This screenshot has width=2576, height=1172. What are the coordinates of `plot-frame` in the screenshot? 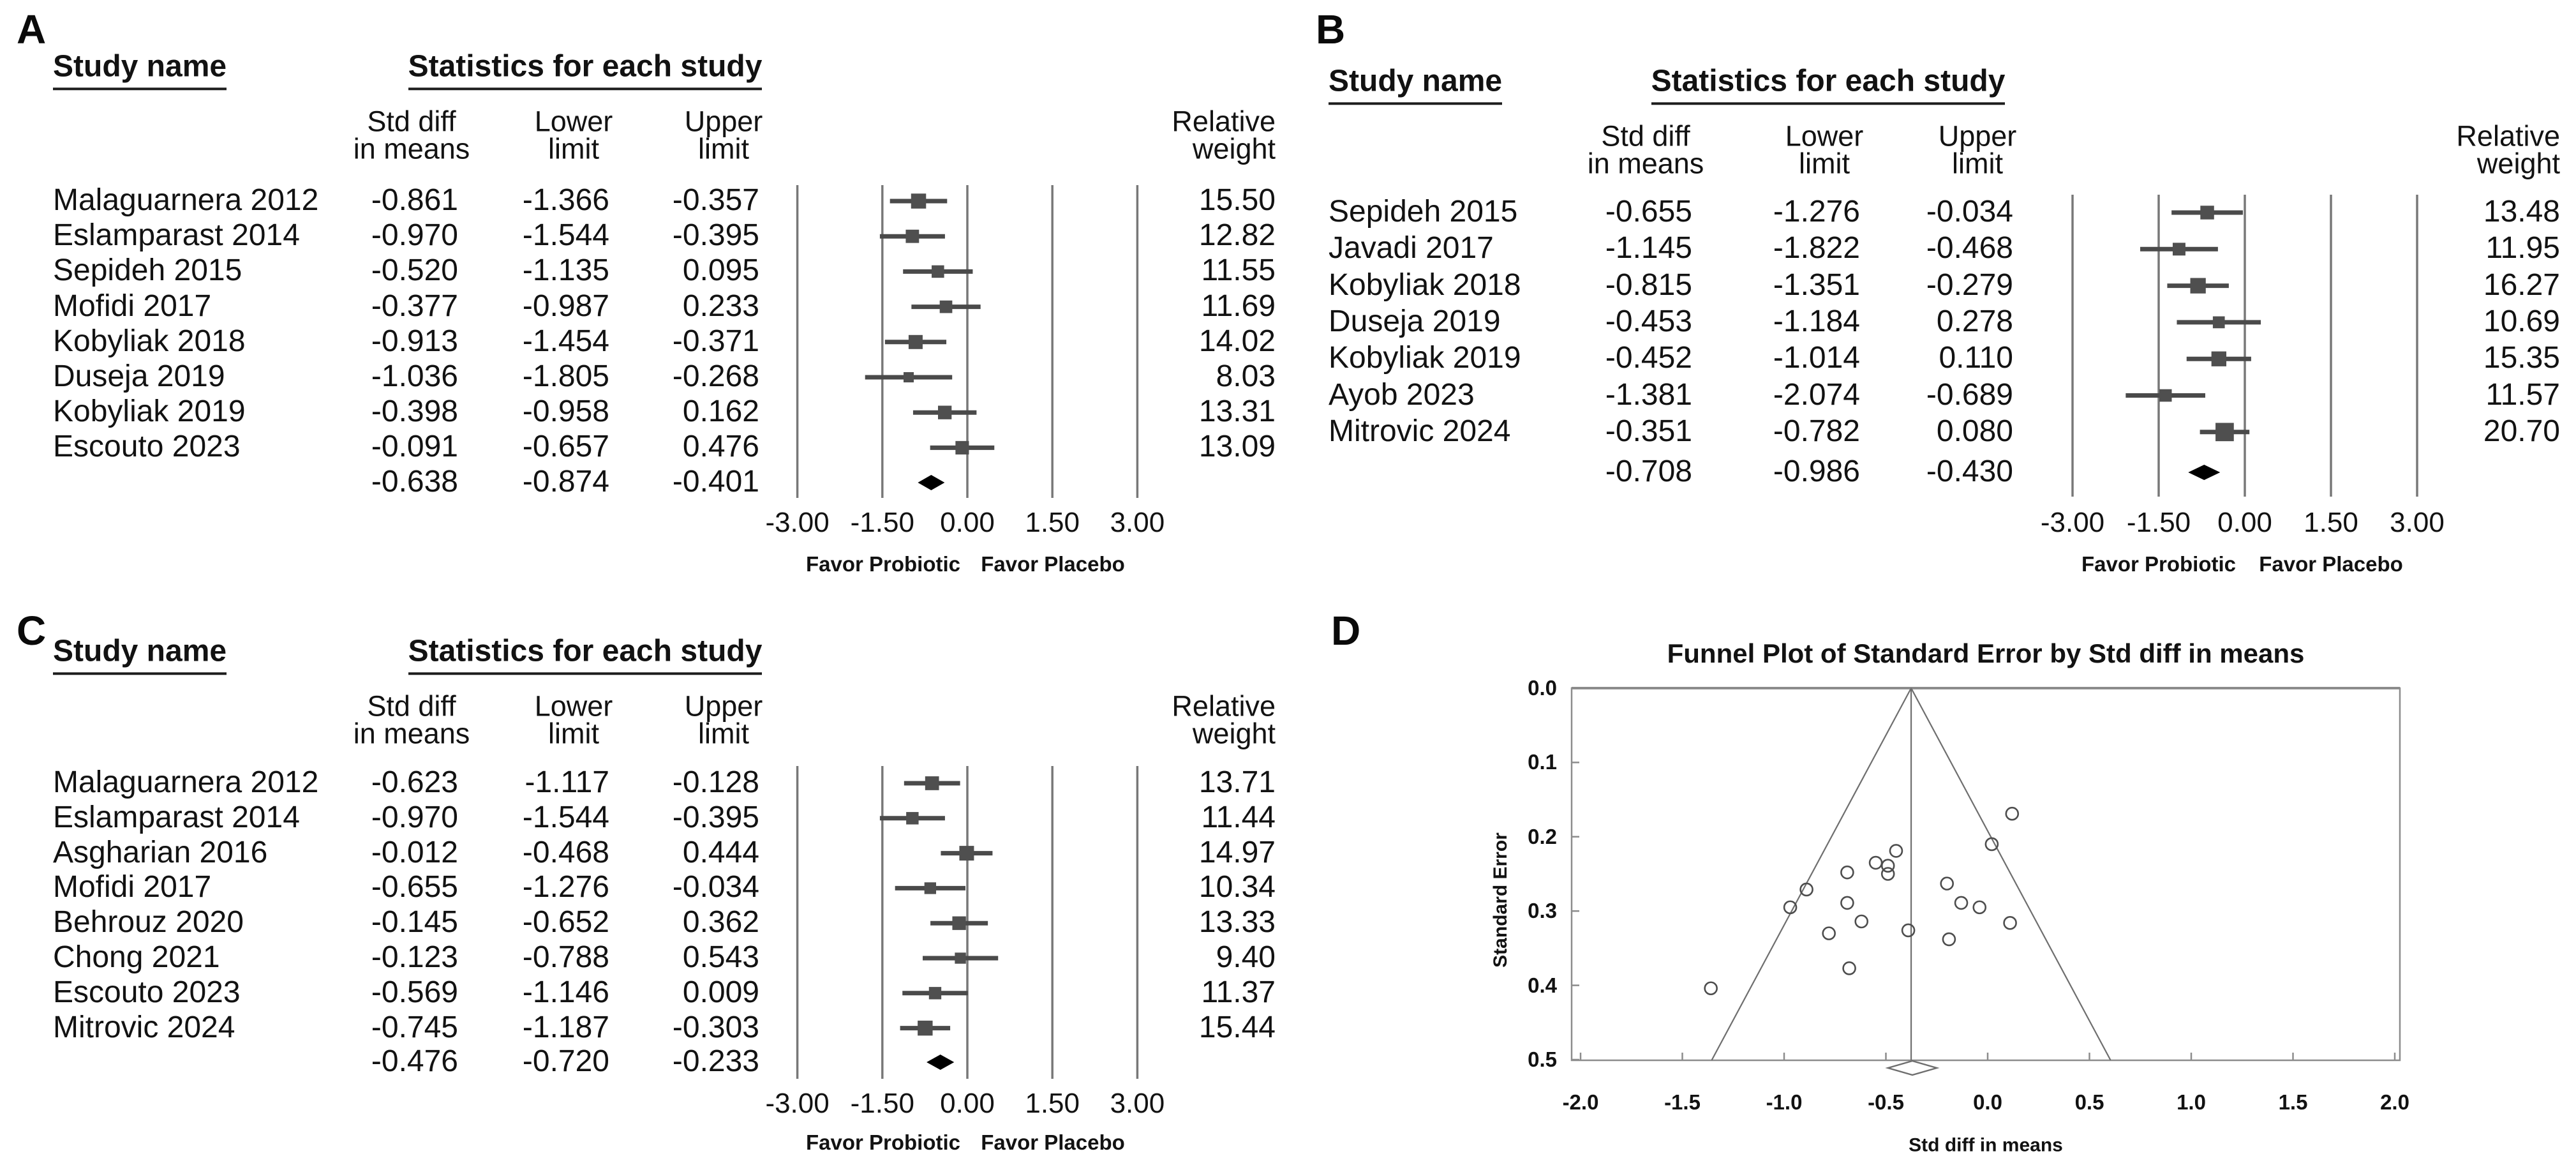 It's located at (1985, 874).